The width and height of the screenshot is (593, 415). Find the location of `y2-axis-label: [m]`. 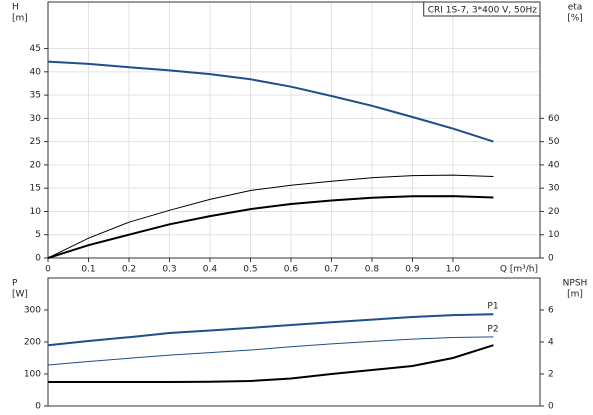

y2-axis-label: [m] is located at coordinates (575, 295).